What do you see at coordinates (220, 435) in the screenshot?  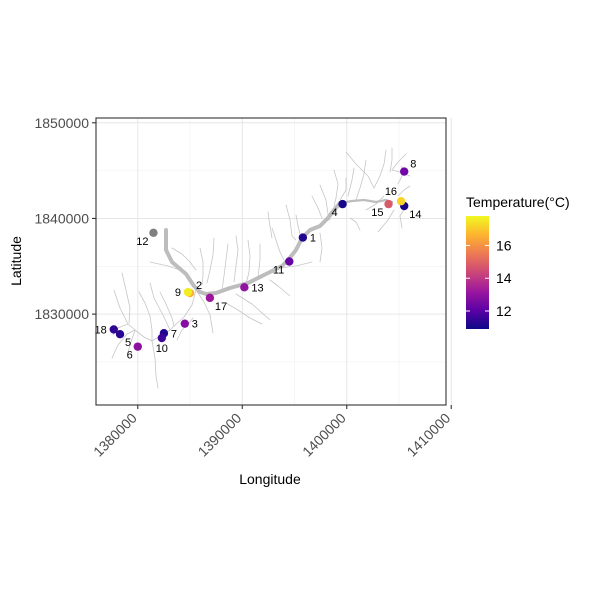 I see `x-tick-label: 1390000` at bounding box center [220, 435].